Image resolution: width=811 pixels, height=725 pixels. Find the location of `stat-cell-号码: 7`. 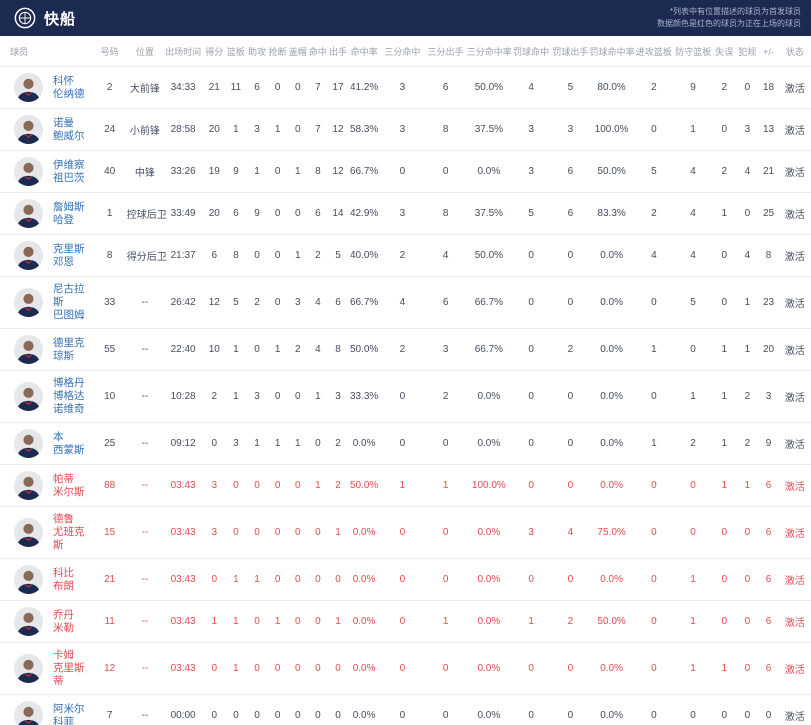

stat-cell-号码: 7 is located at coordinates (109, 709).